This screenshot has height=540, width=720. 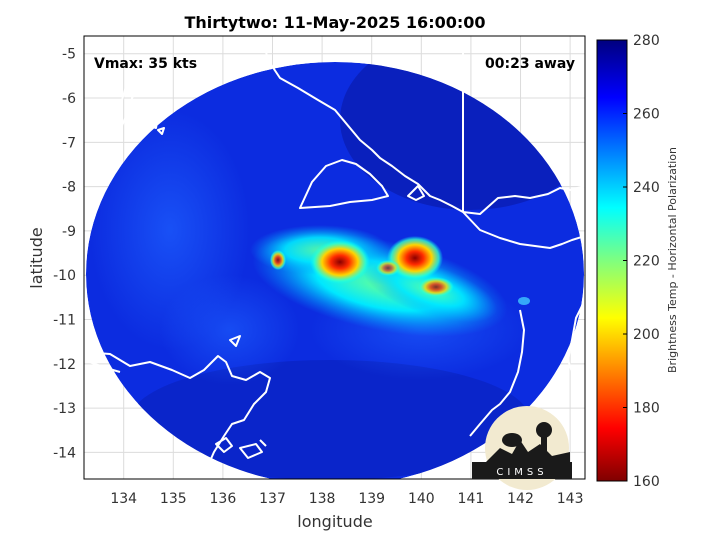 What do you see at coordinates (544, 430) in the screenshot?
I see `logo-tank` at bounding box center [544, 430].